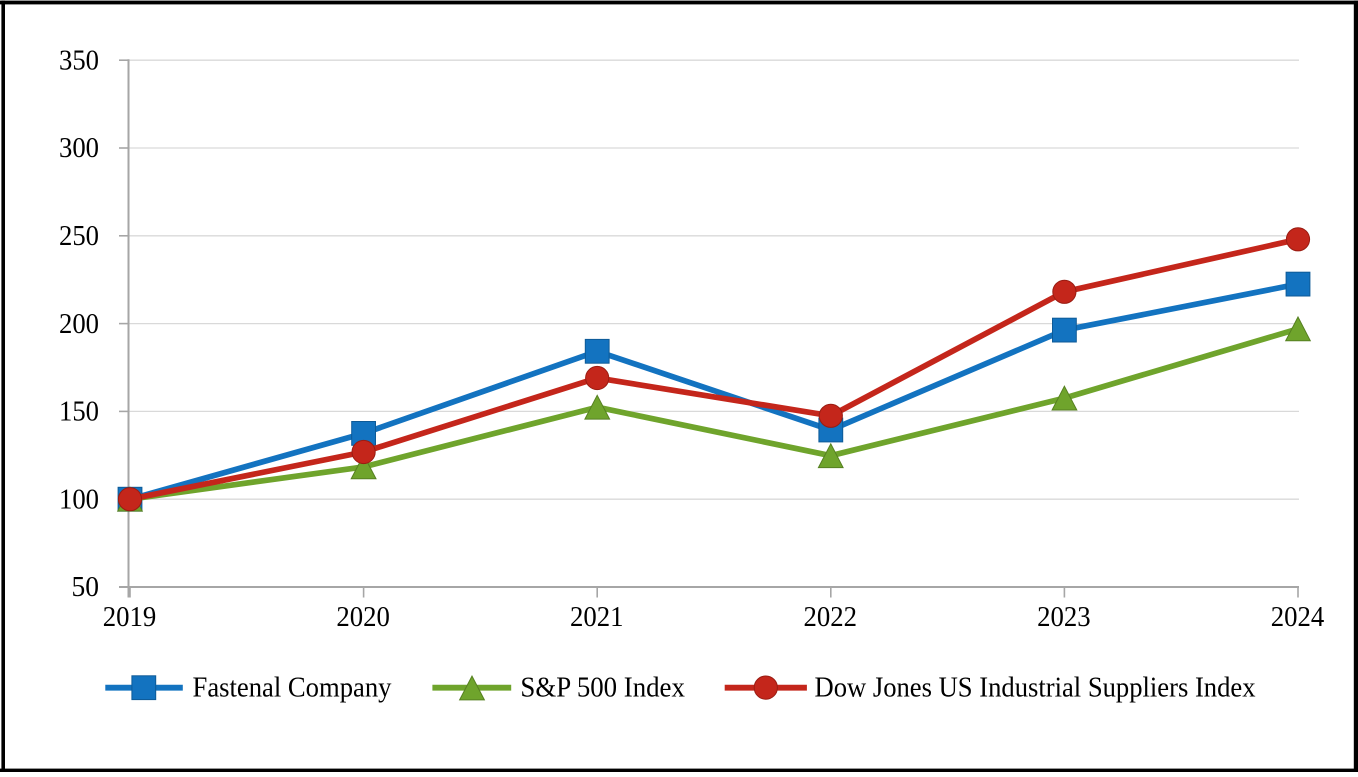 The image size is (1358, 777). What do you see at coordinates (1298, 617) in the screenshot?
I see `svg-text: 2024` at bounding box center [1298, 617].